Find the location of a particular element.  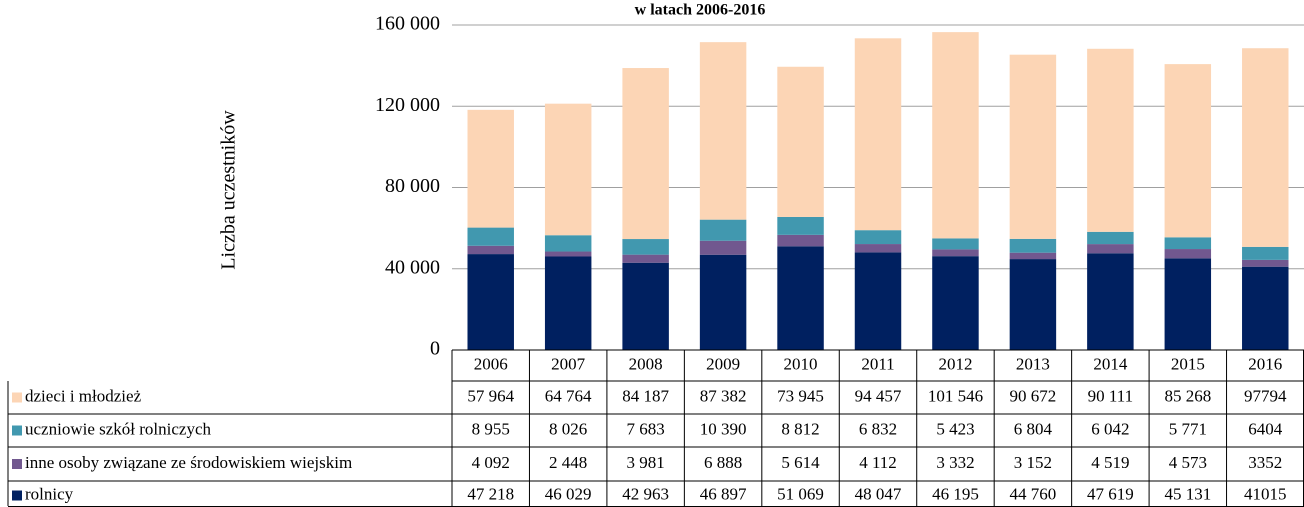

x-tick-label: 2010 is located at coordinates (801, 363).